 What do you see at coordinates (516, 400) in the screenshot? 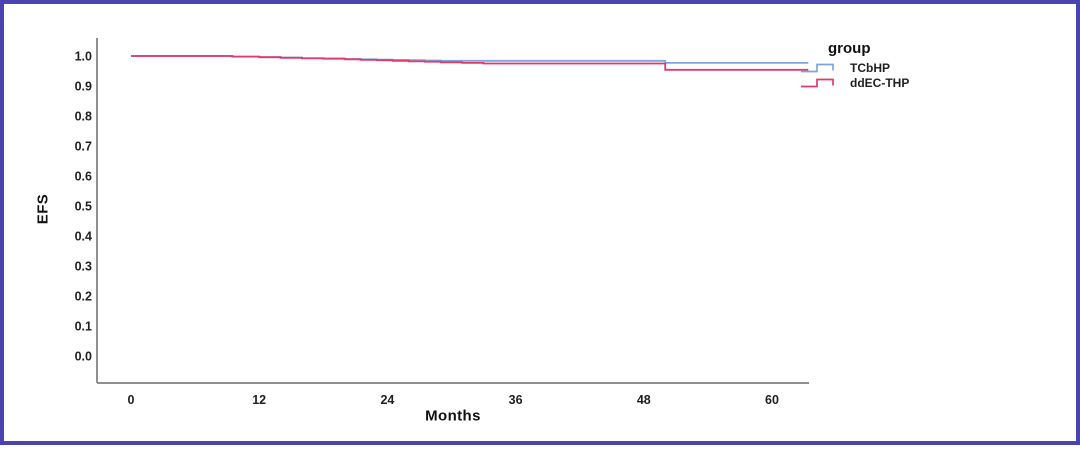
I see `x-tick-label: 36` at bounding box center [516, 400].